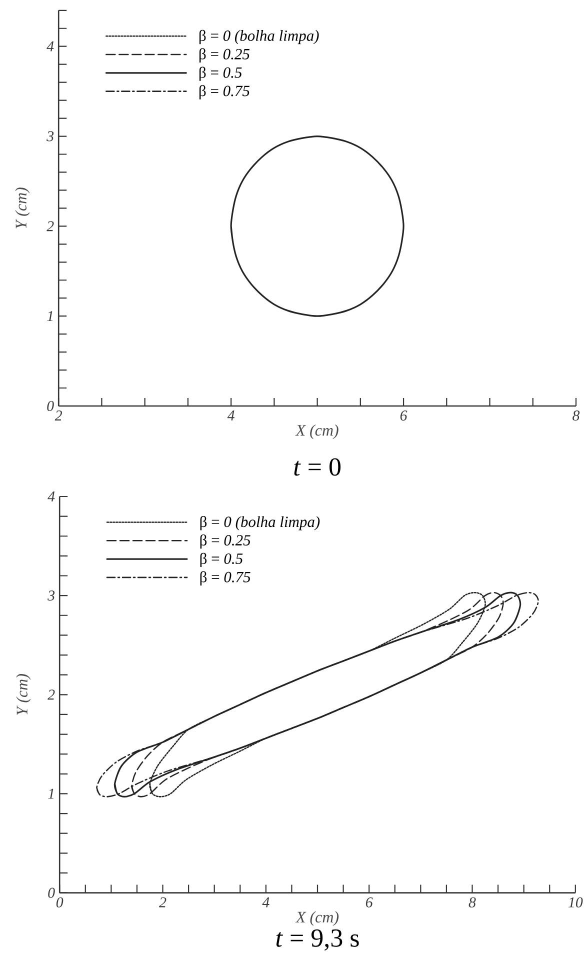 Image resolution: width=584 pixels, height=969 pixels. Describe the element at coordinates (575, 902) in the screenshot. I see `x-tick-label: 10` at that location.